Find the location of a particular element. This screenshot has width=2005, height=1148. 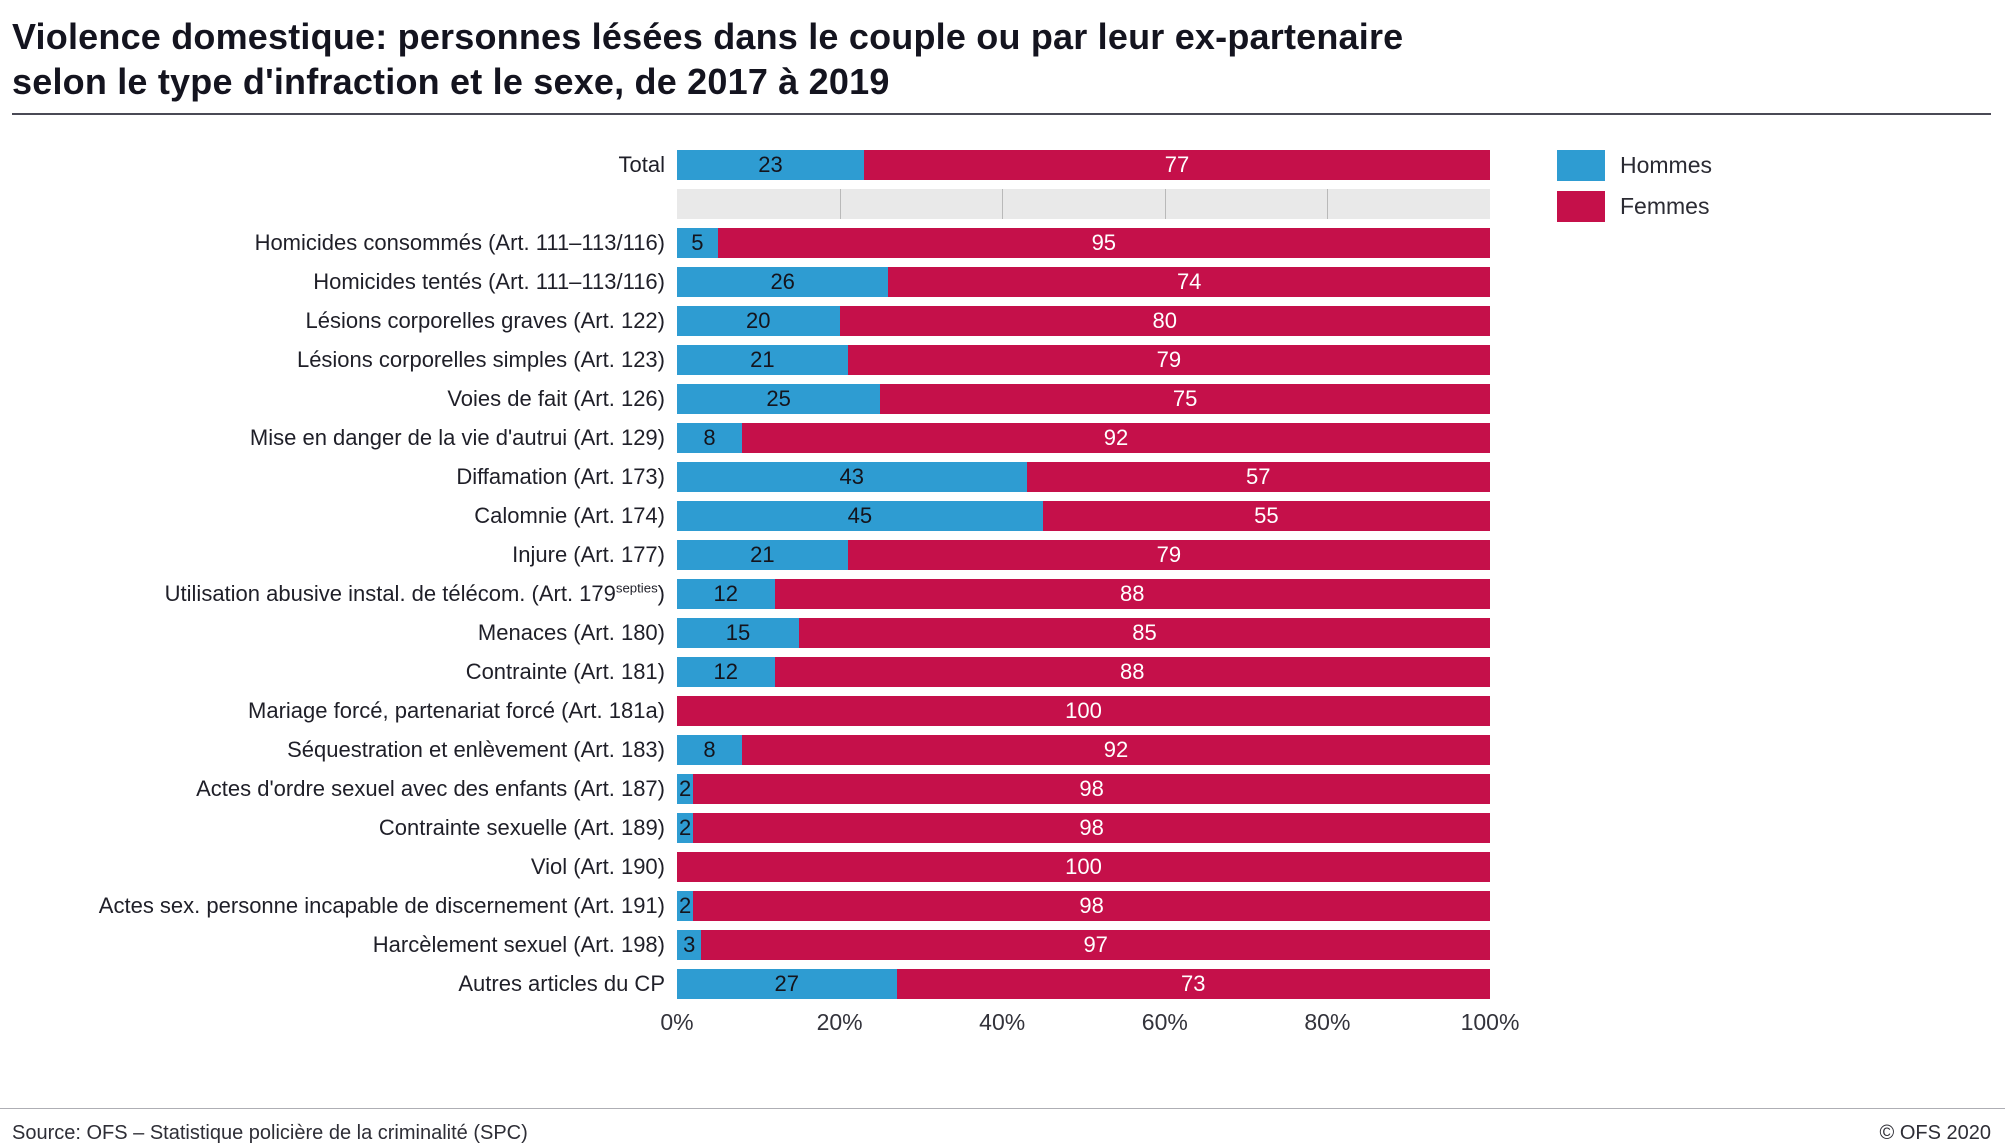

value-label: 73 is located at coordinates (1193, 983).